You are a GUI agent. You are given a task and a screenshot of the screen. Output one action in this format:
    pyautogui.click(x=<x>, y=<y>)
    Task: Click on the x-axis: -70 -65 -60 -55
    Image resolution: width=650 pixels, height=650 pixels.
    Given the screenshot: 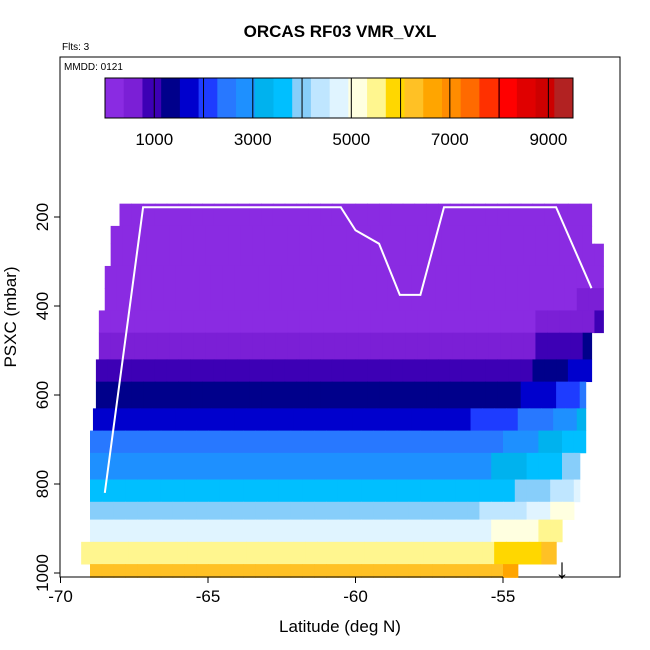 What is the action you would take?
    pyautogui.click(x=281, y=591)
    